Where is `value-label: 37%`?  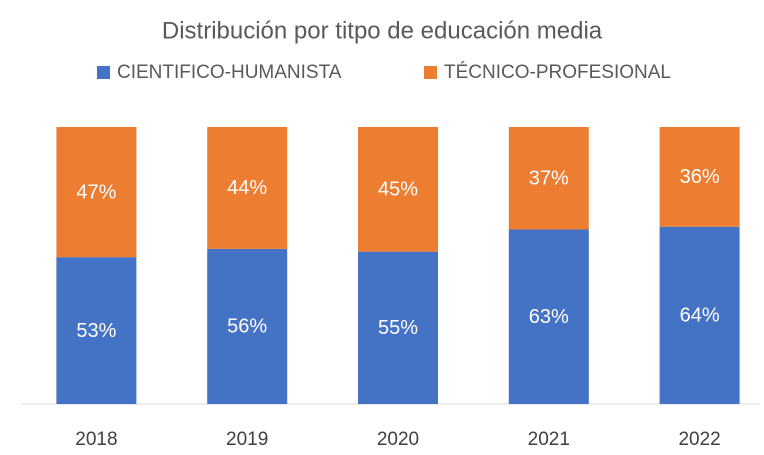 value-label: 37% is located at coordinates (549, 179).